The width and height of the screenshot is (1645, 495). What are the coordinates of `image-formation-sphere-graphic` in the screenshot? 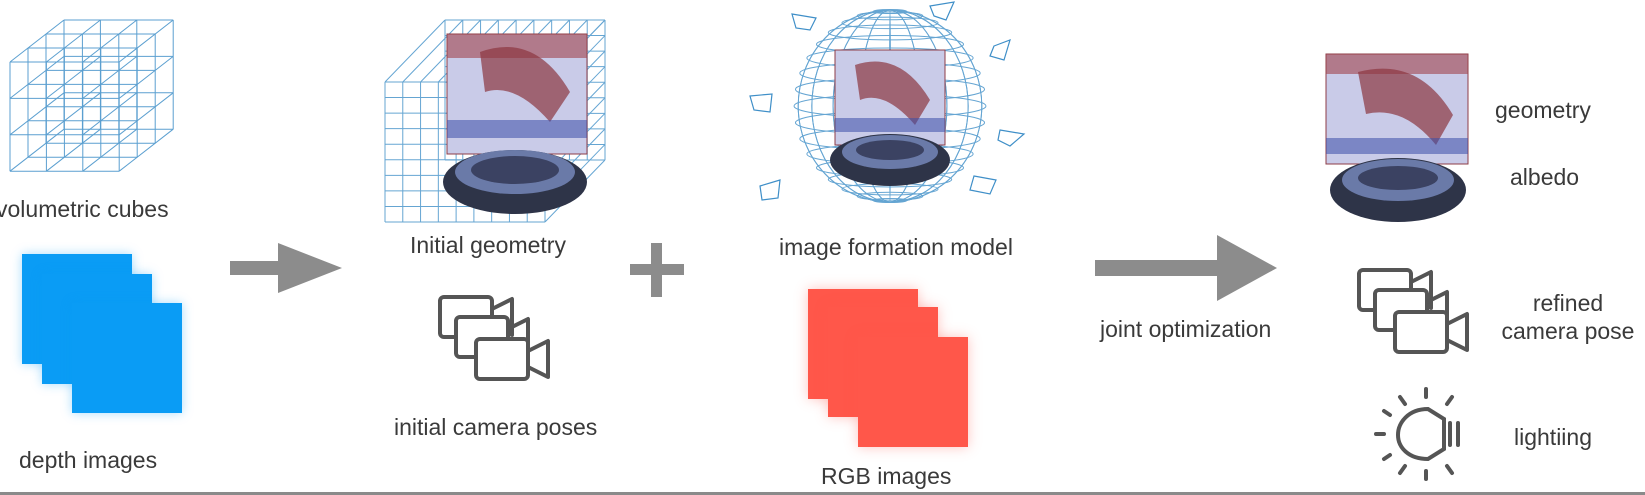 It's located at (887, 102).